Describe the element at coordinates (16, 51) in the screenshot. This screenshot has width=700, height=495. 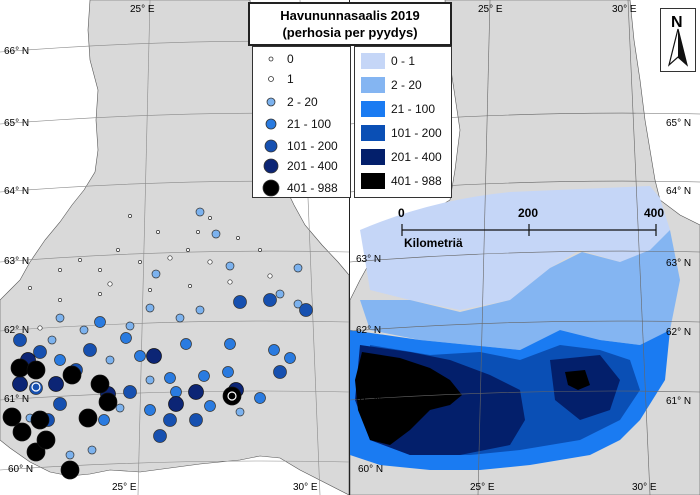
I see `lat-label: 66° N` at that location.